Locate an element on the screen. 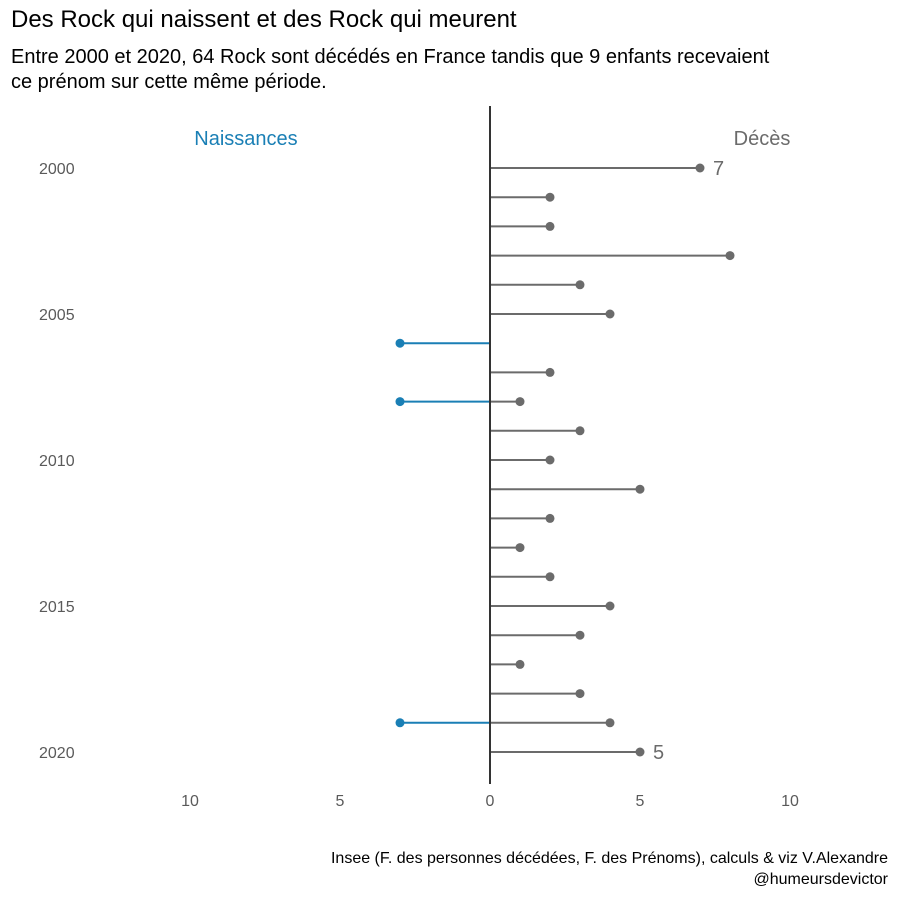  value-annotation: 7 is located at coordinates (718, 169).